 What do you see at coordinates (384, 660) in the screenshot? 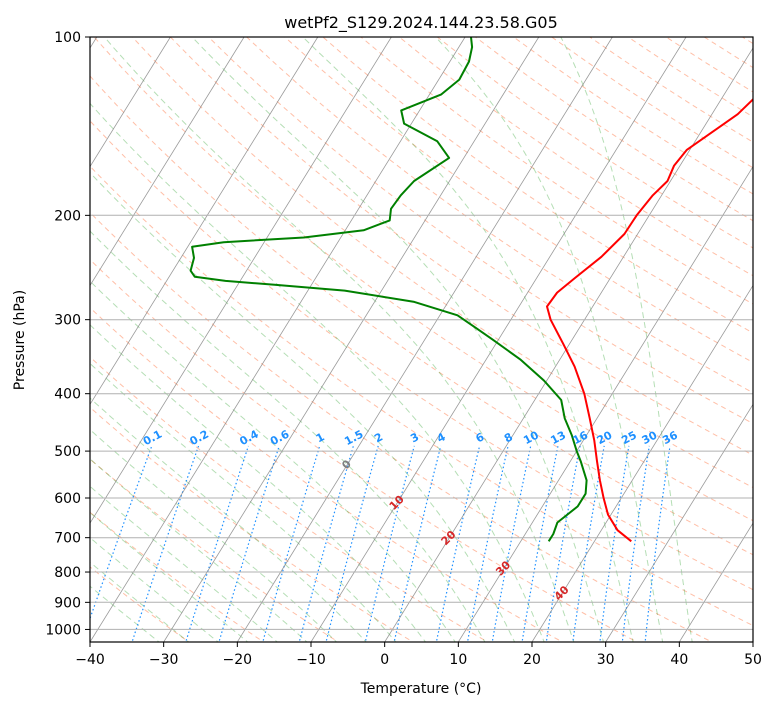
I see `x-tick-label: 0` at bounding box center [384, 660].